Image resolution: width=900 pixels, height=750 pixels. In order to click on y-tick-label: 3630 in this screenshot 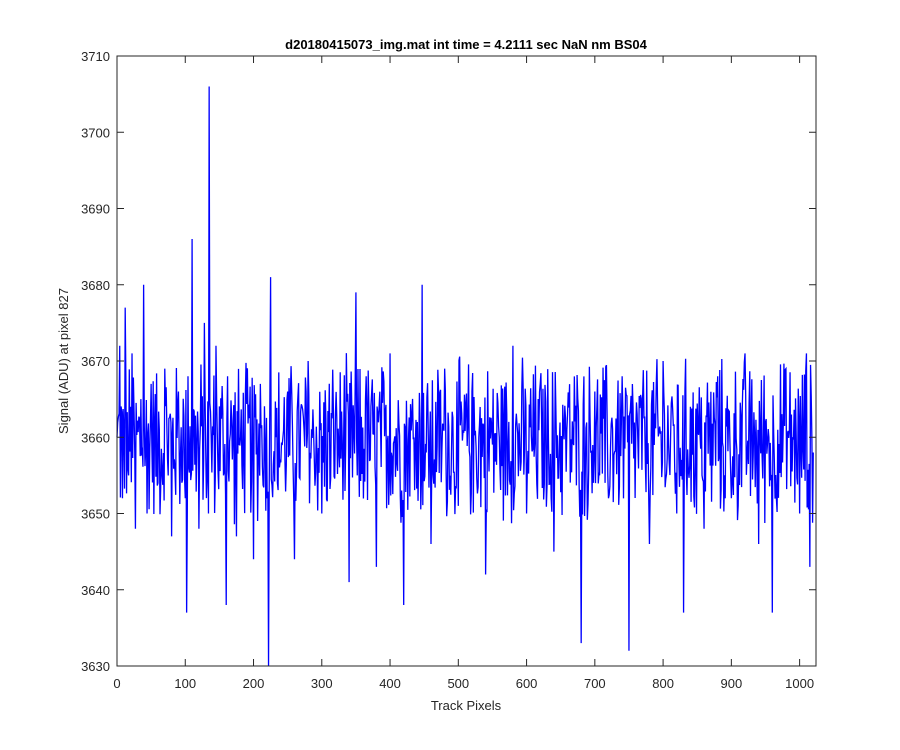, I will do `click(95, 666)`.